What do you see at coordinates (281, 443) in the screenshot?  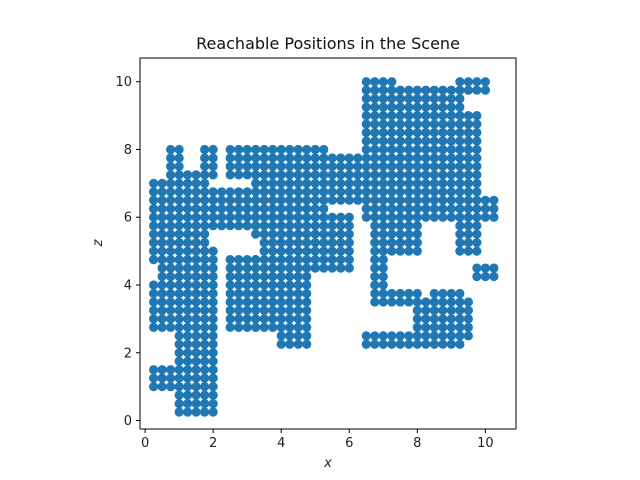 I see `x-tick-label: 4` at bounding box center [281, 443].